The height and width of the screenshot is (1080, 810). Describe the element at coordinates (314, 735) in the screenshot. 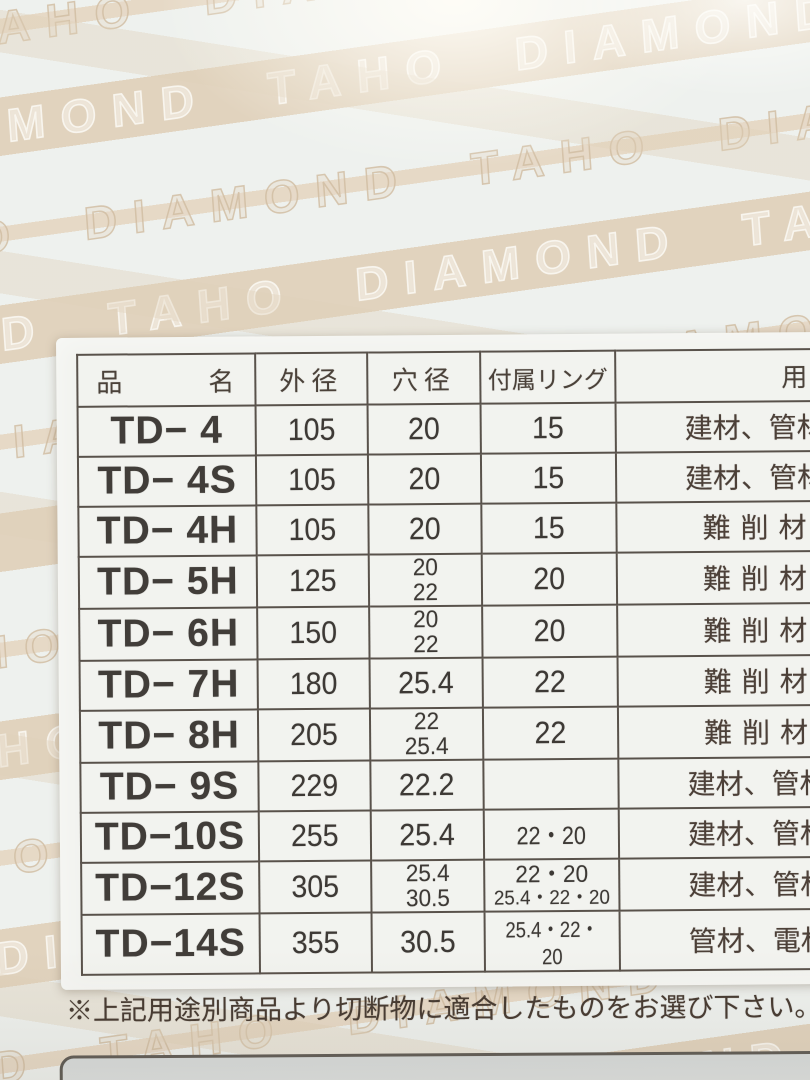

I see `outer-diameter-cell: 205` at that location.